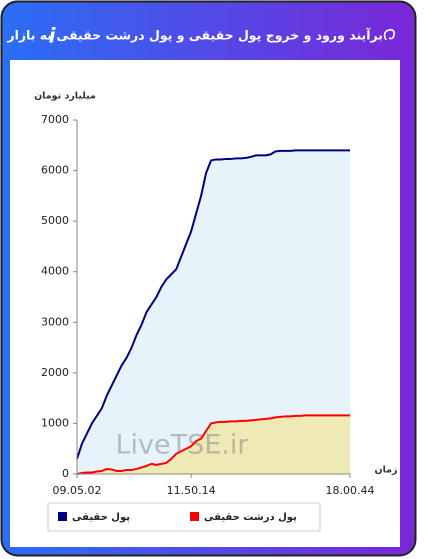 The image size is (427, 559). I want to click on x-tick-label: 09.05.02, so click(77, 490).